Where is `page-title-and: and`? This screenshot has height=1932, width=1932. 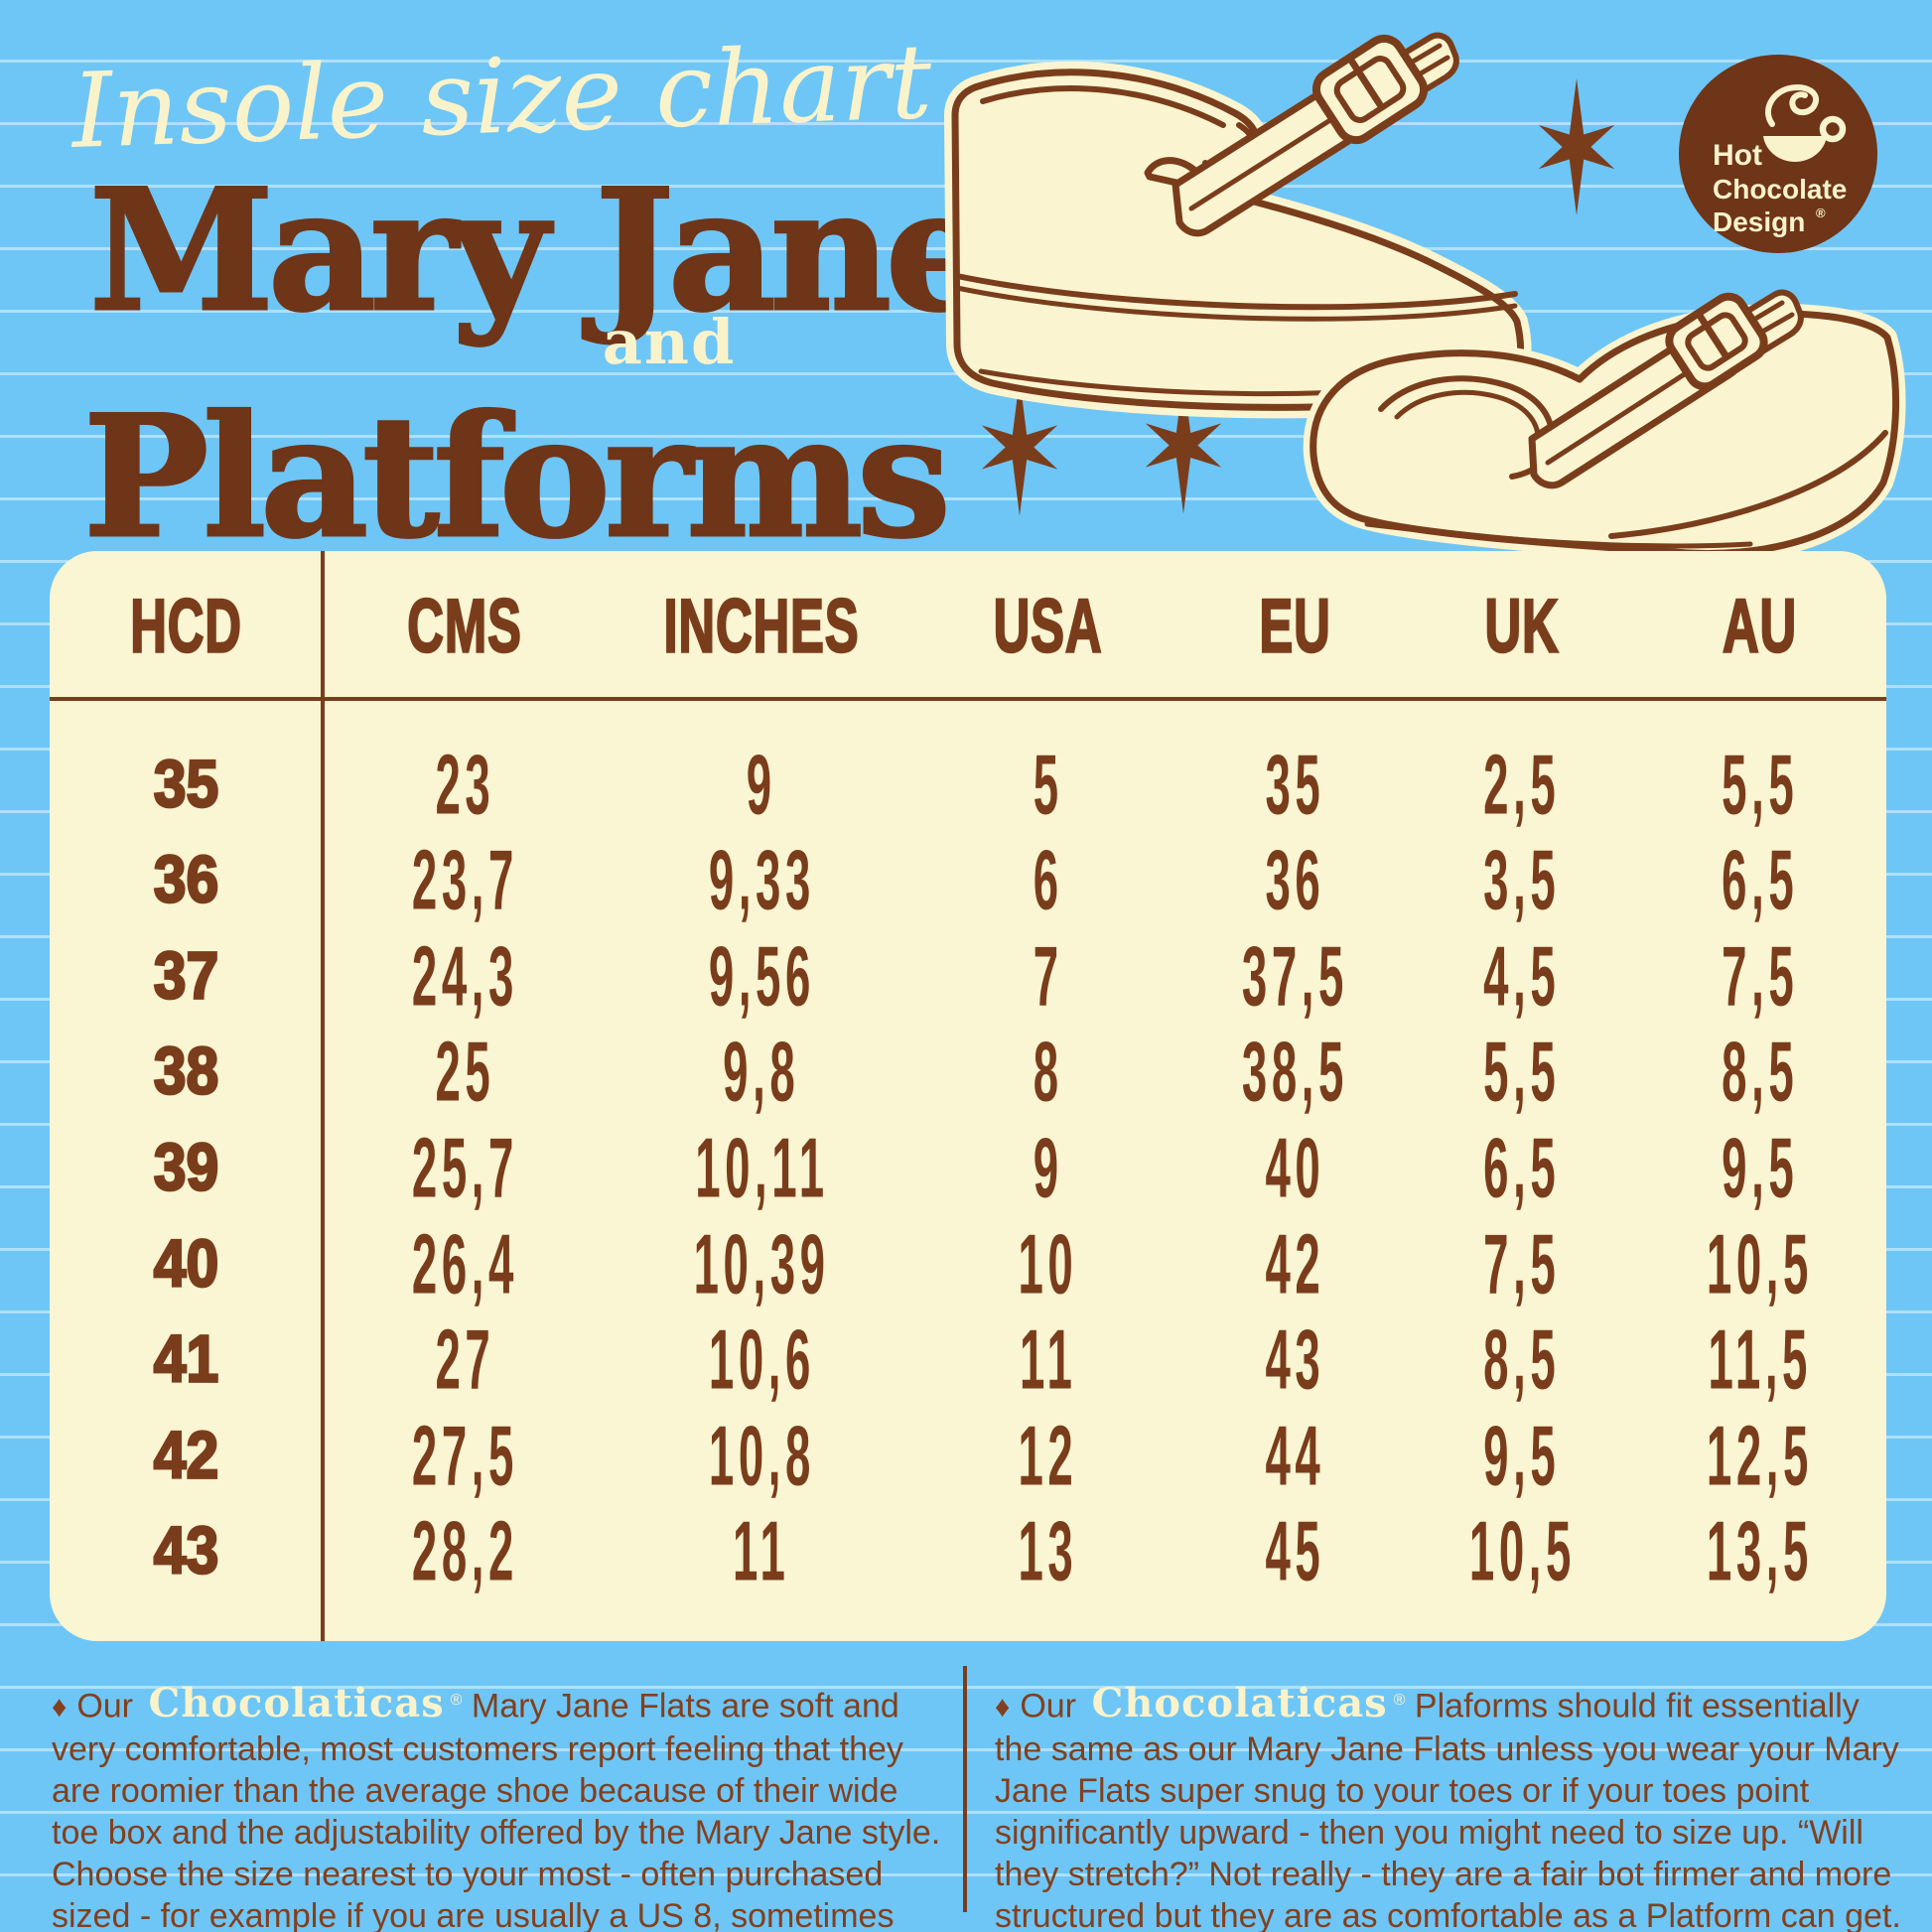 page-title-and: and is located at coordinates (670, 342).